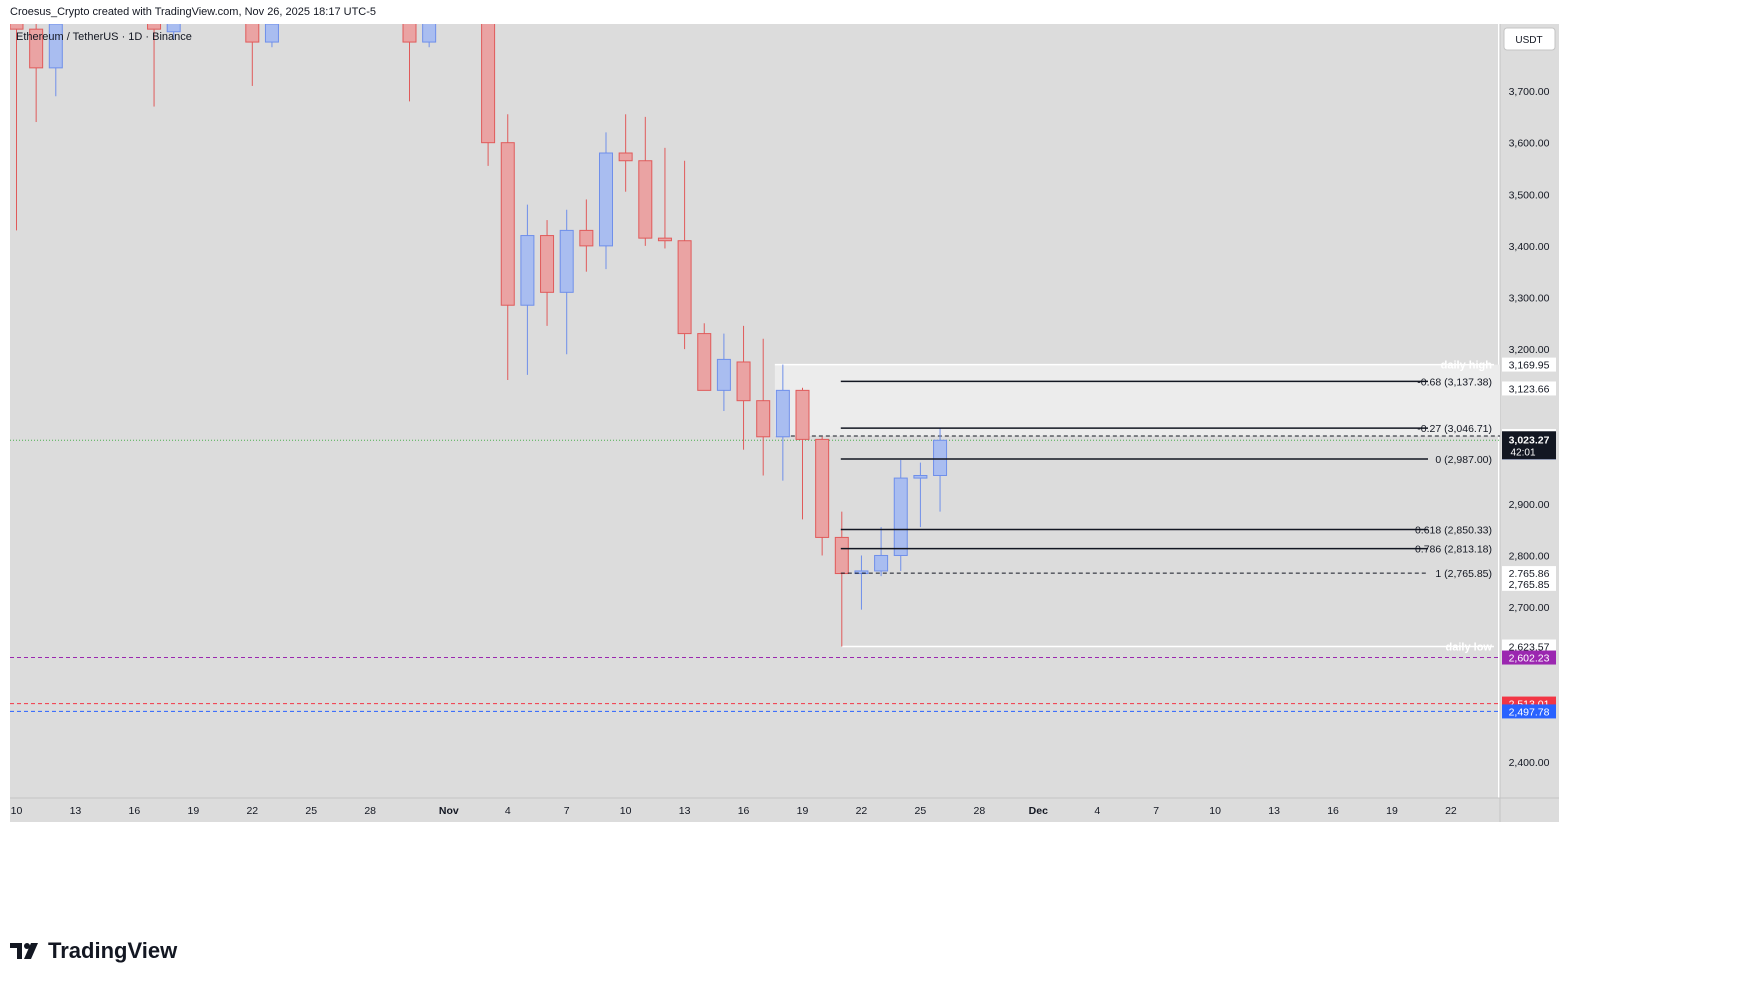 Image resolution: width=1757 pixels, height=983 pixels. I want to click on current-price-box, so click(1529, 445).